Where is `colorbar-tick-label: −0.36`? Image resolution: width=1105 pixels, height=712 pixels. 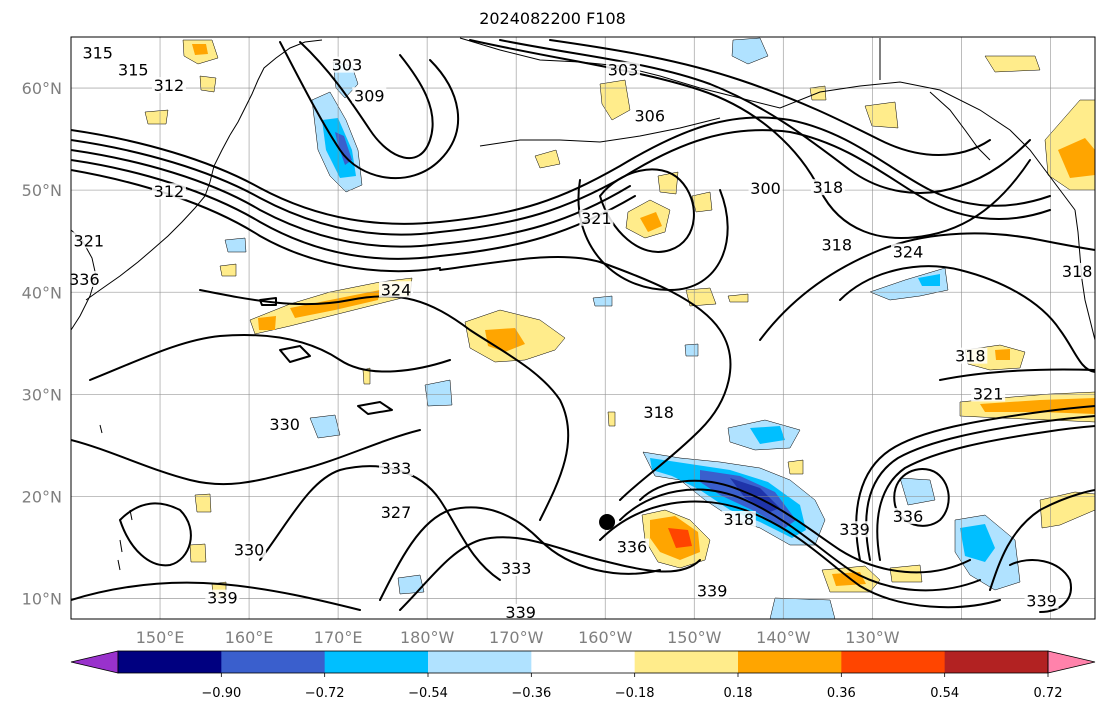
colorbar-tick-label: −0.36 is located at coordinates (531, 693).